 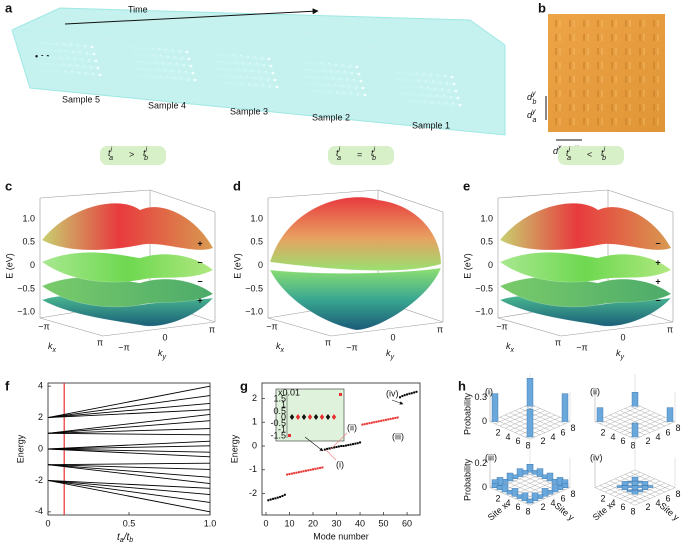 What do you see at coordinates (585, 267) in the screenshot?
I see `band-surface` at bounding box center [585, 267].